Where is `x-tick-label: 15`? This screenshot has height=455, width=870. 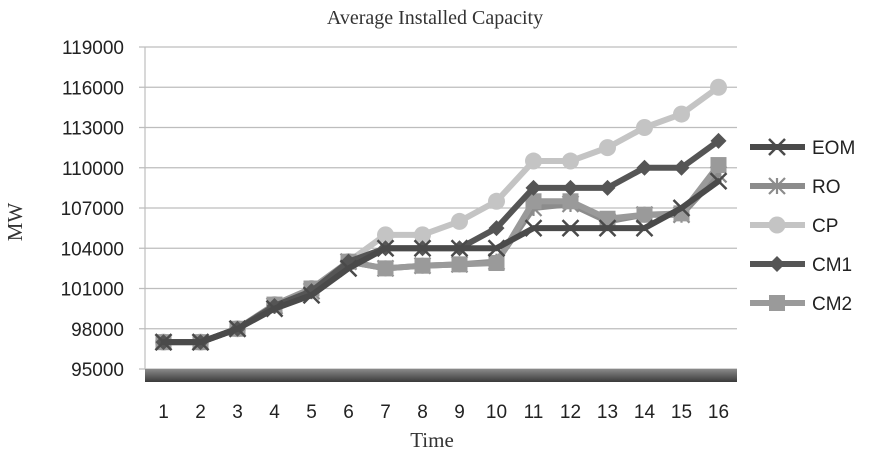 x-tick-label: 15 is located at coordinates (681, 412).